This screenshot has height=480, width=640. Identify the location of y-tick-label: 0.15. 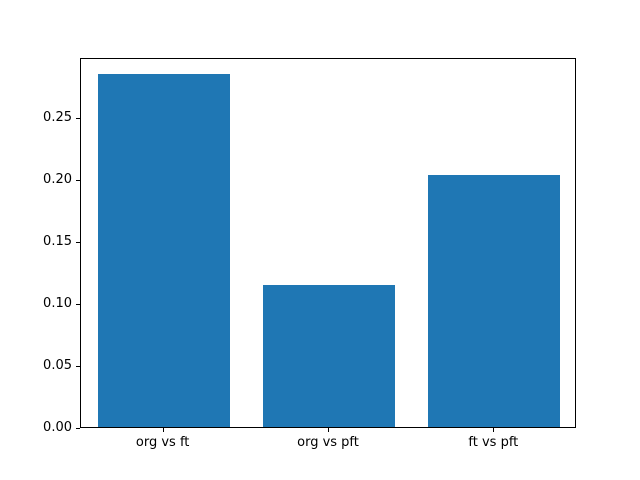
(57, 241).